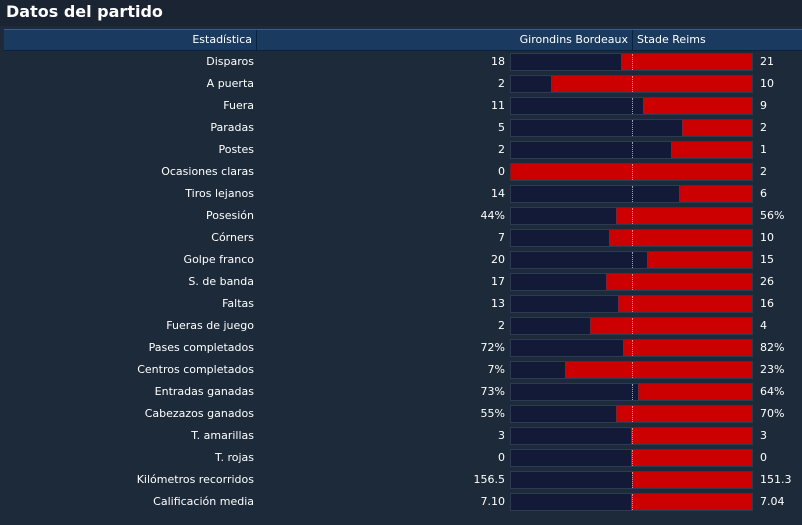 The width and height of the screenshot is (802, 525). Describe the element at coordinates (496, 369) in the screenshot. I see `home-value: 7%` at that location.